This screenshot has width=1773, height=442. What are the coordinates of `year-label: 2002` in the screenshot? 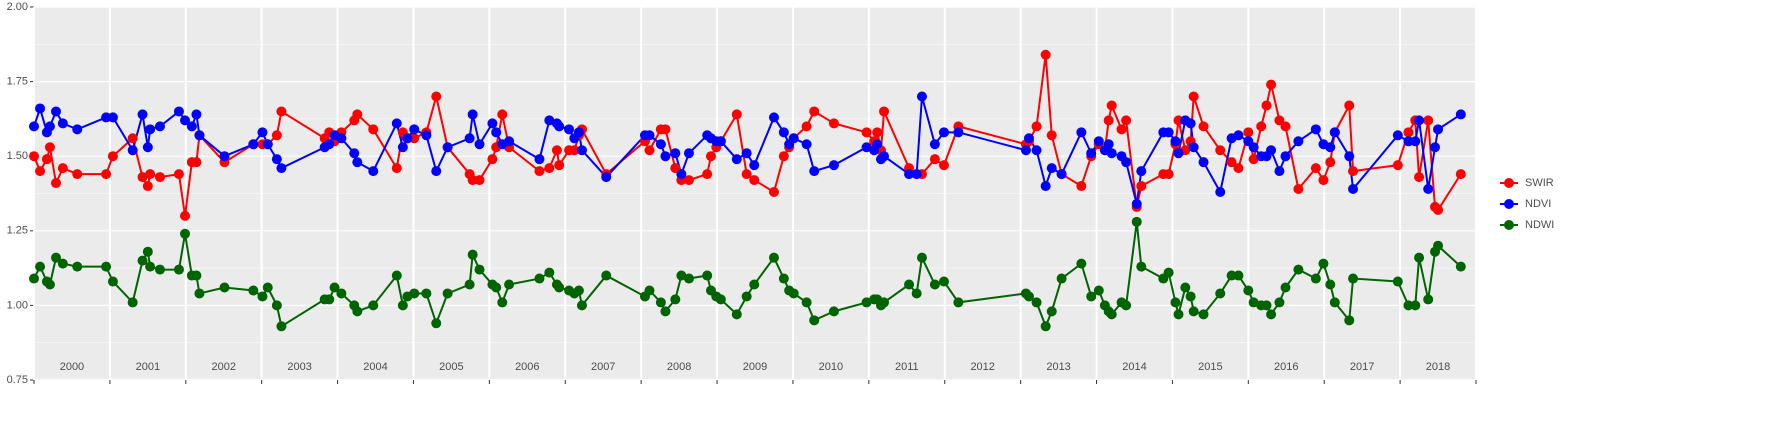 It's located at (223, 367).